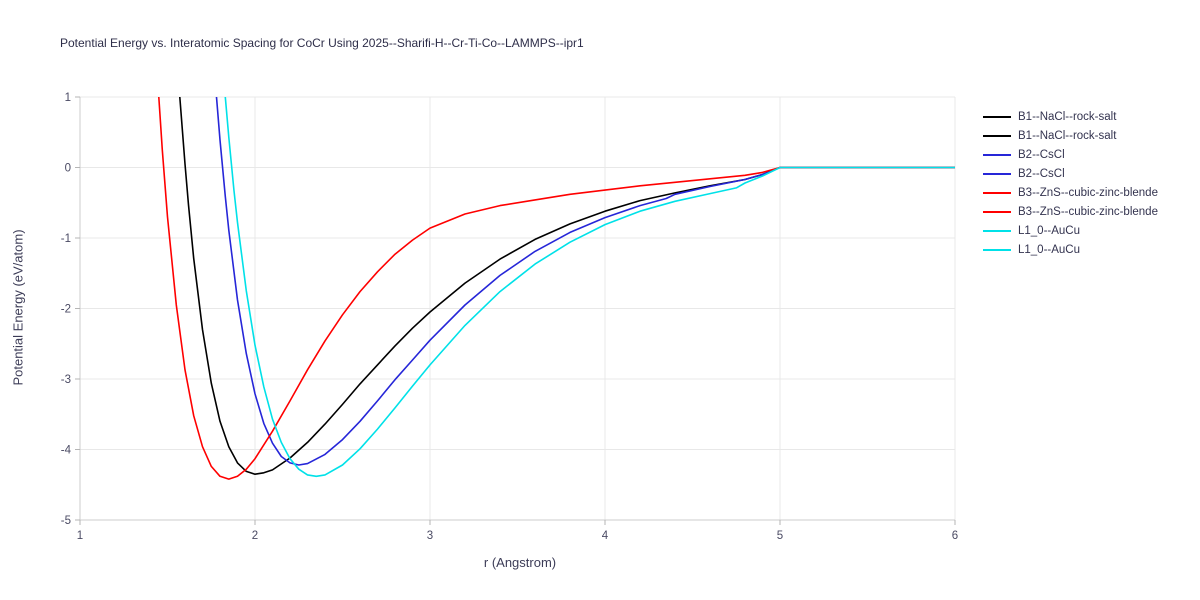 This screenshot has width=1200, height=600. I want to click on y-tick-label: 0, so click(68, 169).